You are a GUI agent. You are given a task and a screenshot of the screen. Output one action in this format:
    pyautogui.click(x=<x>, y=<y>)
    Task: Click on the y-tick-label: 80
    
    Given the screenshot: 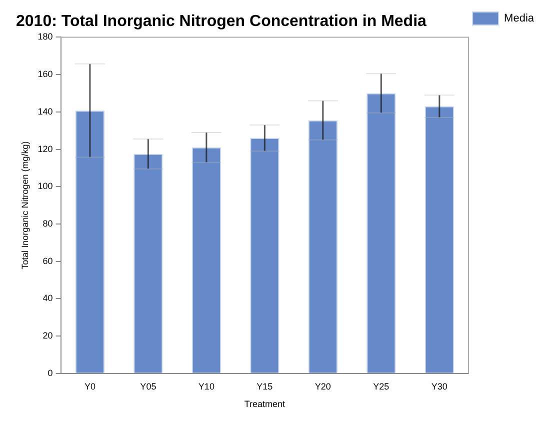 What is the action you would take?
    pyautogui.click(x=47, y=223)
    